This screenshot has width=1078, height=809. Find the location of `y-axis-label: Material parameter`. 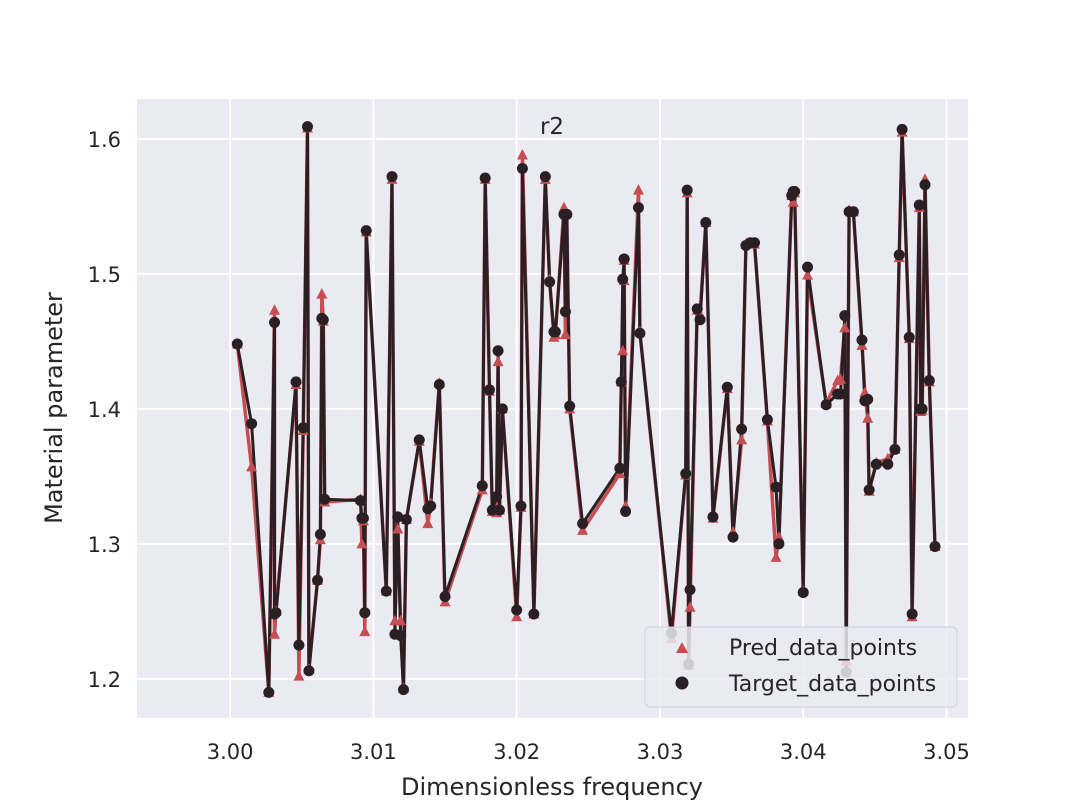

y-axis-label: Material parameter is located at coordinates (54, 408).